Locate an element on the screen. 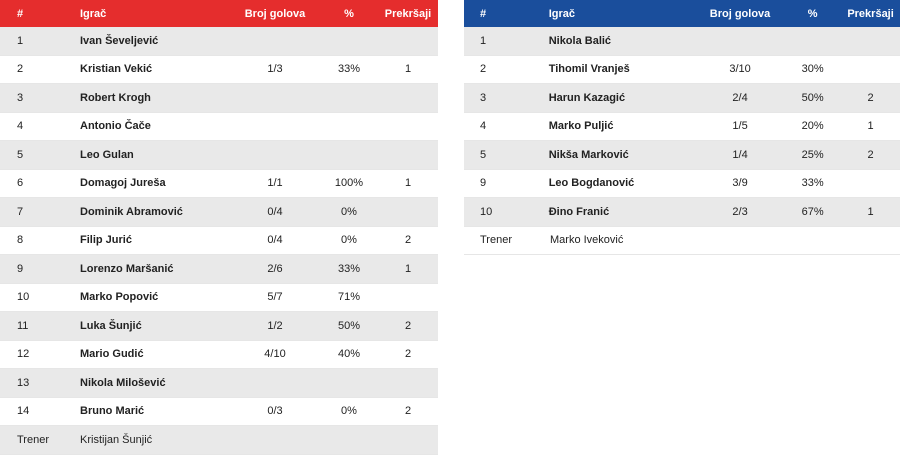 The image size is (900, 455). player-percent: 30% is located at coordinates (812, 69).